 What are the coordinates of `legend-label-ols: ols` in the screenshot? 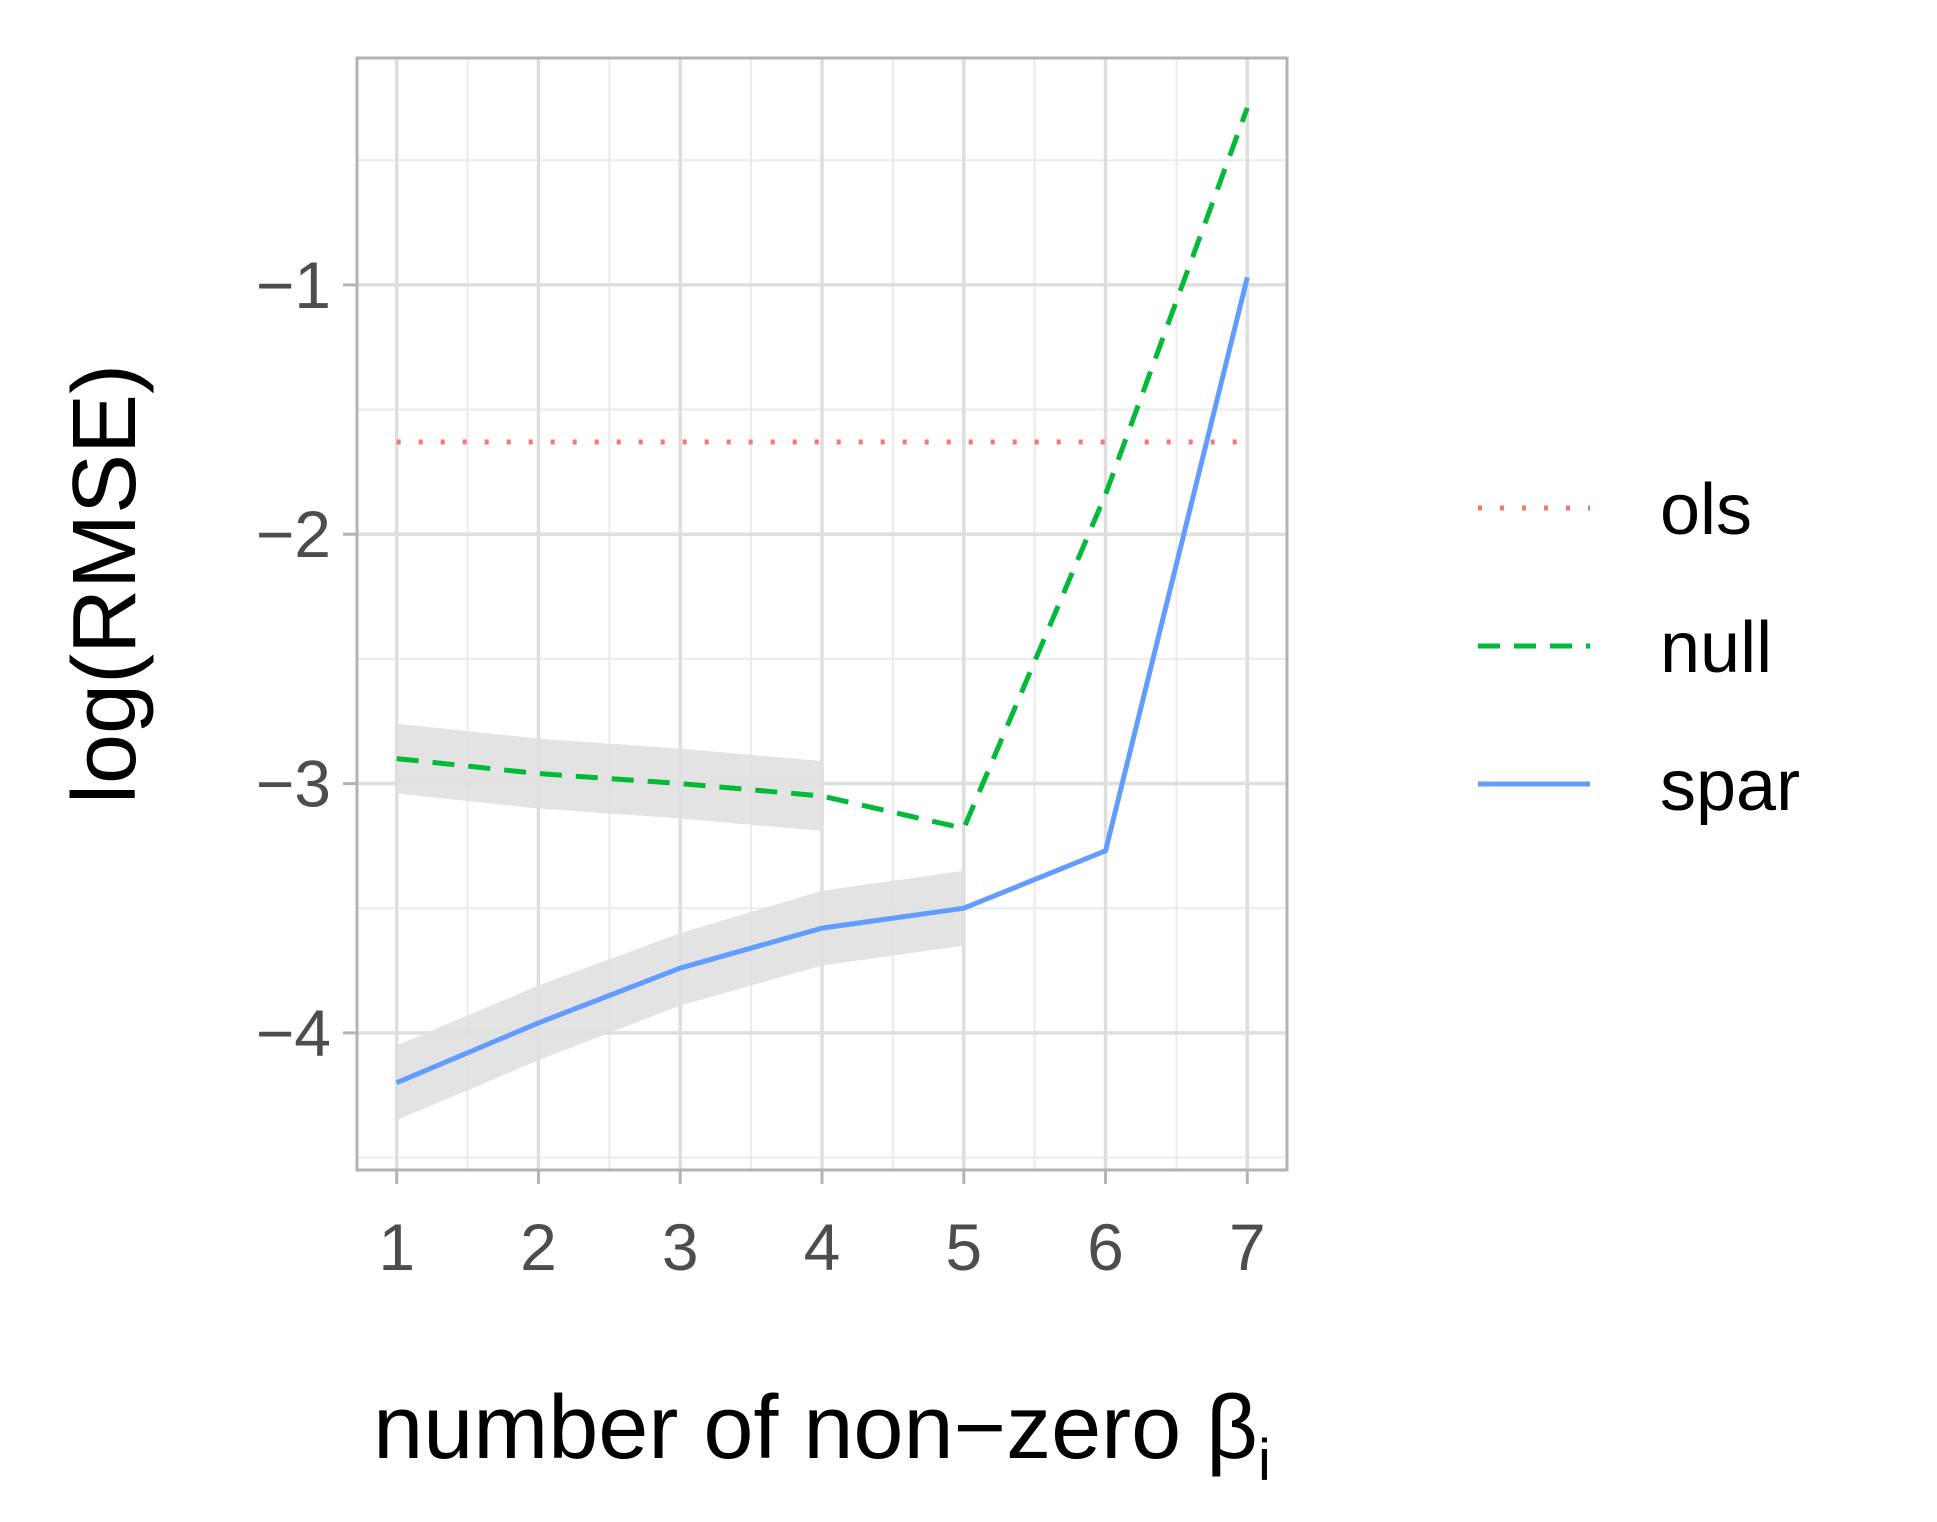 It's located at (1706, 510).